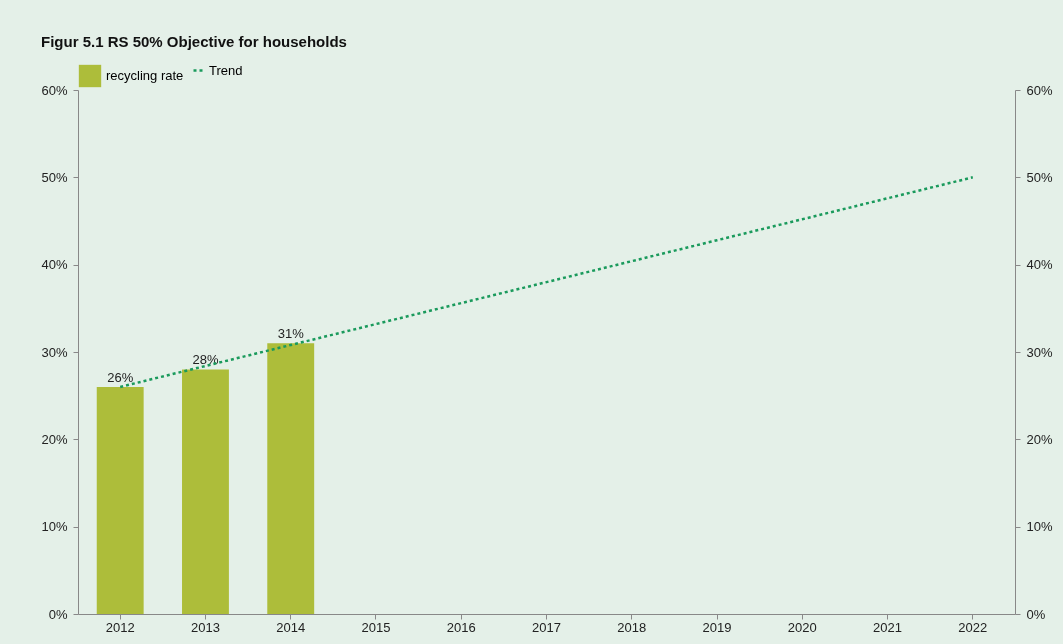  Describe the element at coordinates (1039, 352) in the screenshot. I see `y2-tick-label: 30%` at that location.